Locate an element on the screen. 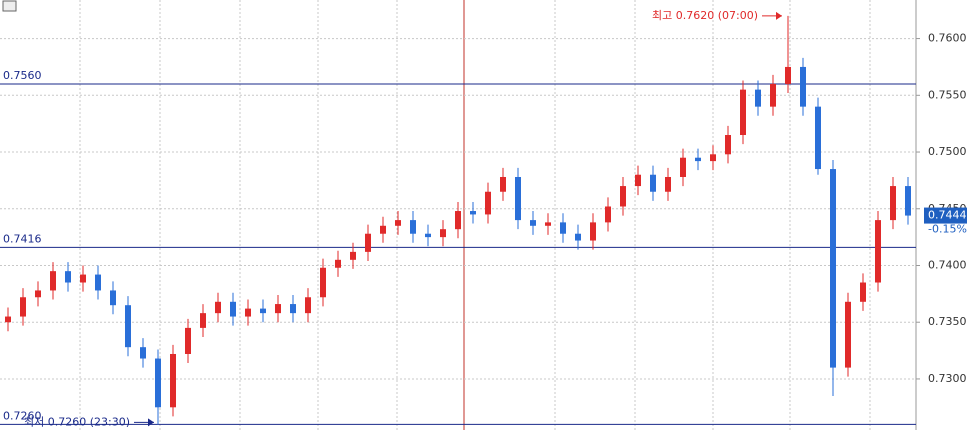 The width and height of the screenshot is (967, 430). y-tick-label: 0.7550 is located at coordinates (947, 94).